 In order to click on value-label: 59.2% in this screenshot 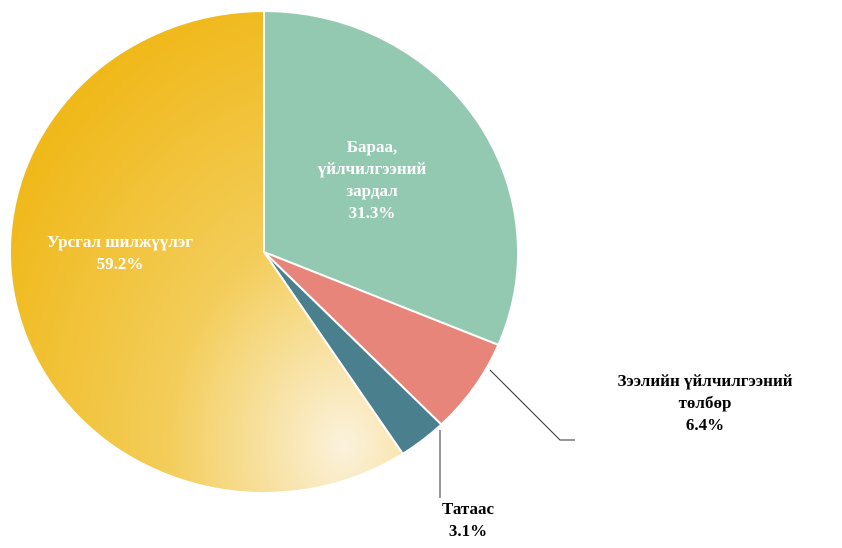, I will do `click(120, 263)`.